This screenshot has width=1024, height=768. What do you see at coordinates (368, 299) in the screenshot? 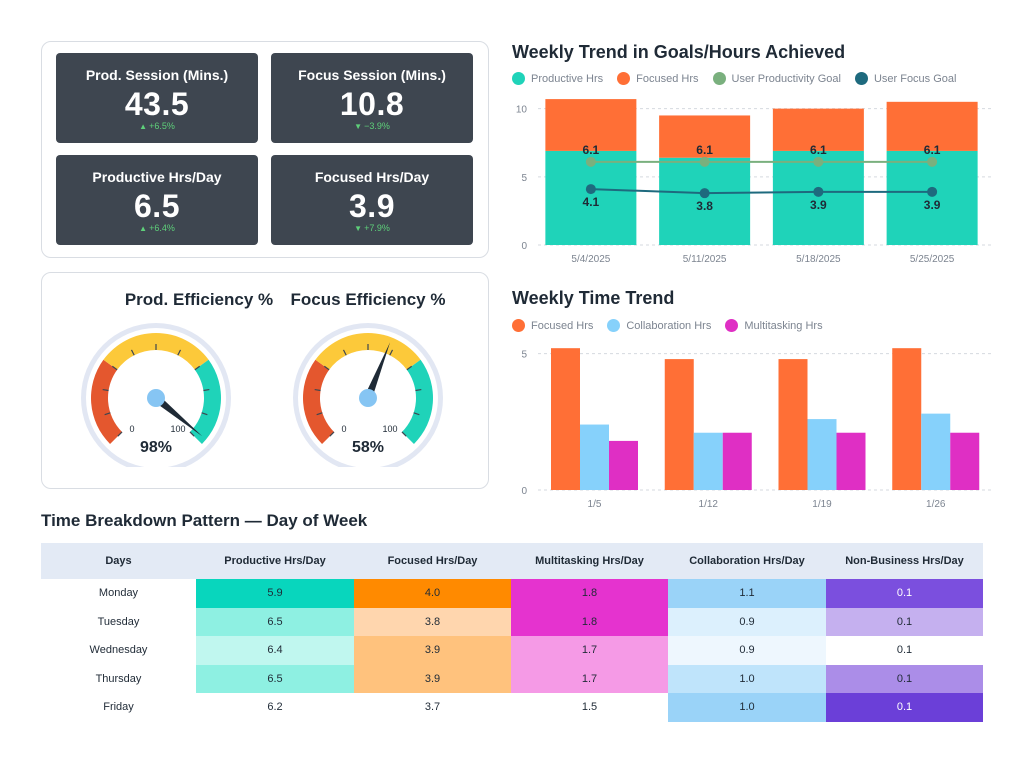
I see `gauge-title-focus: Focus Efficiency %` at bounding box center [368, 299].